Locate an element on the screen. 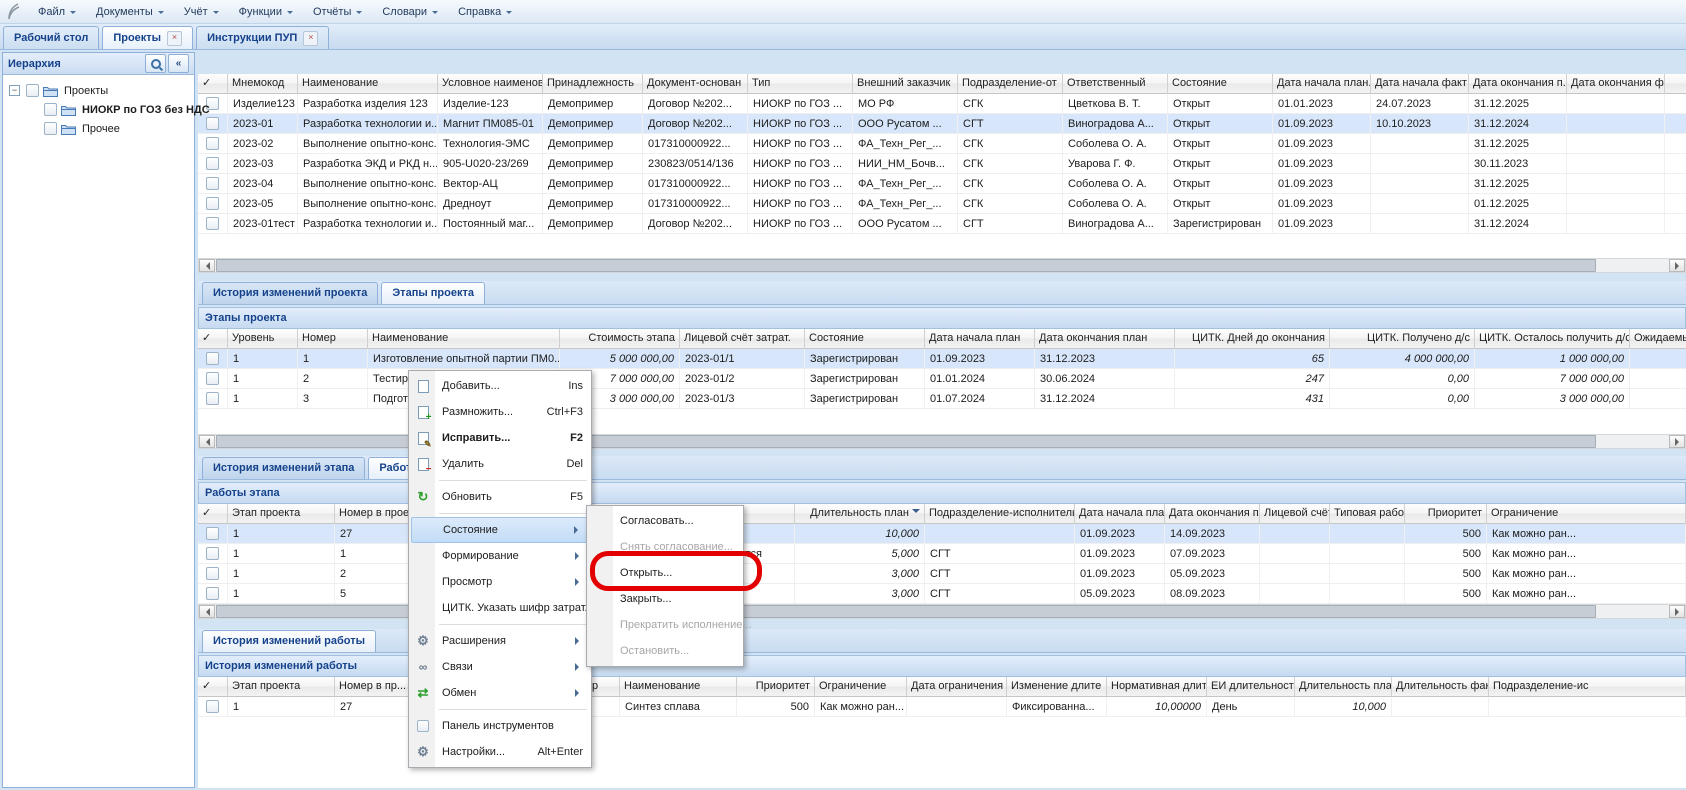 This screenshot has height=790, width=1686. column-header: Длительность пла is located at coordinates (1343, 687).